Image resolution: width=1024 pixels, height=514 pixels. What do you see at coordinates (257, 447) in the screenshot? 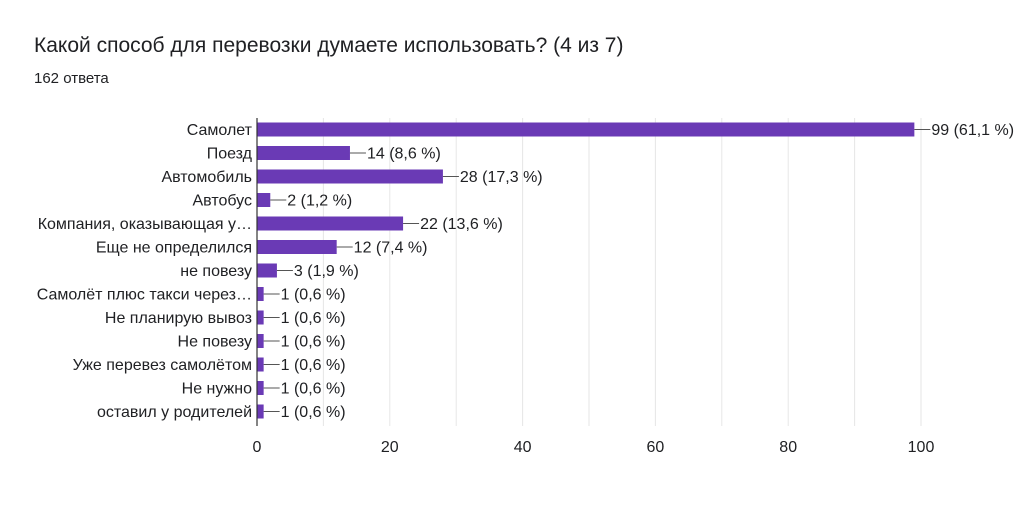
I see `x-tick-label: 0` at bounding box center [257, 447].